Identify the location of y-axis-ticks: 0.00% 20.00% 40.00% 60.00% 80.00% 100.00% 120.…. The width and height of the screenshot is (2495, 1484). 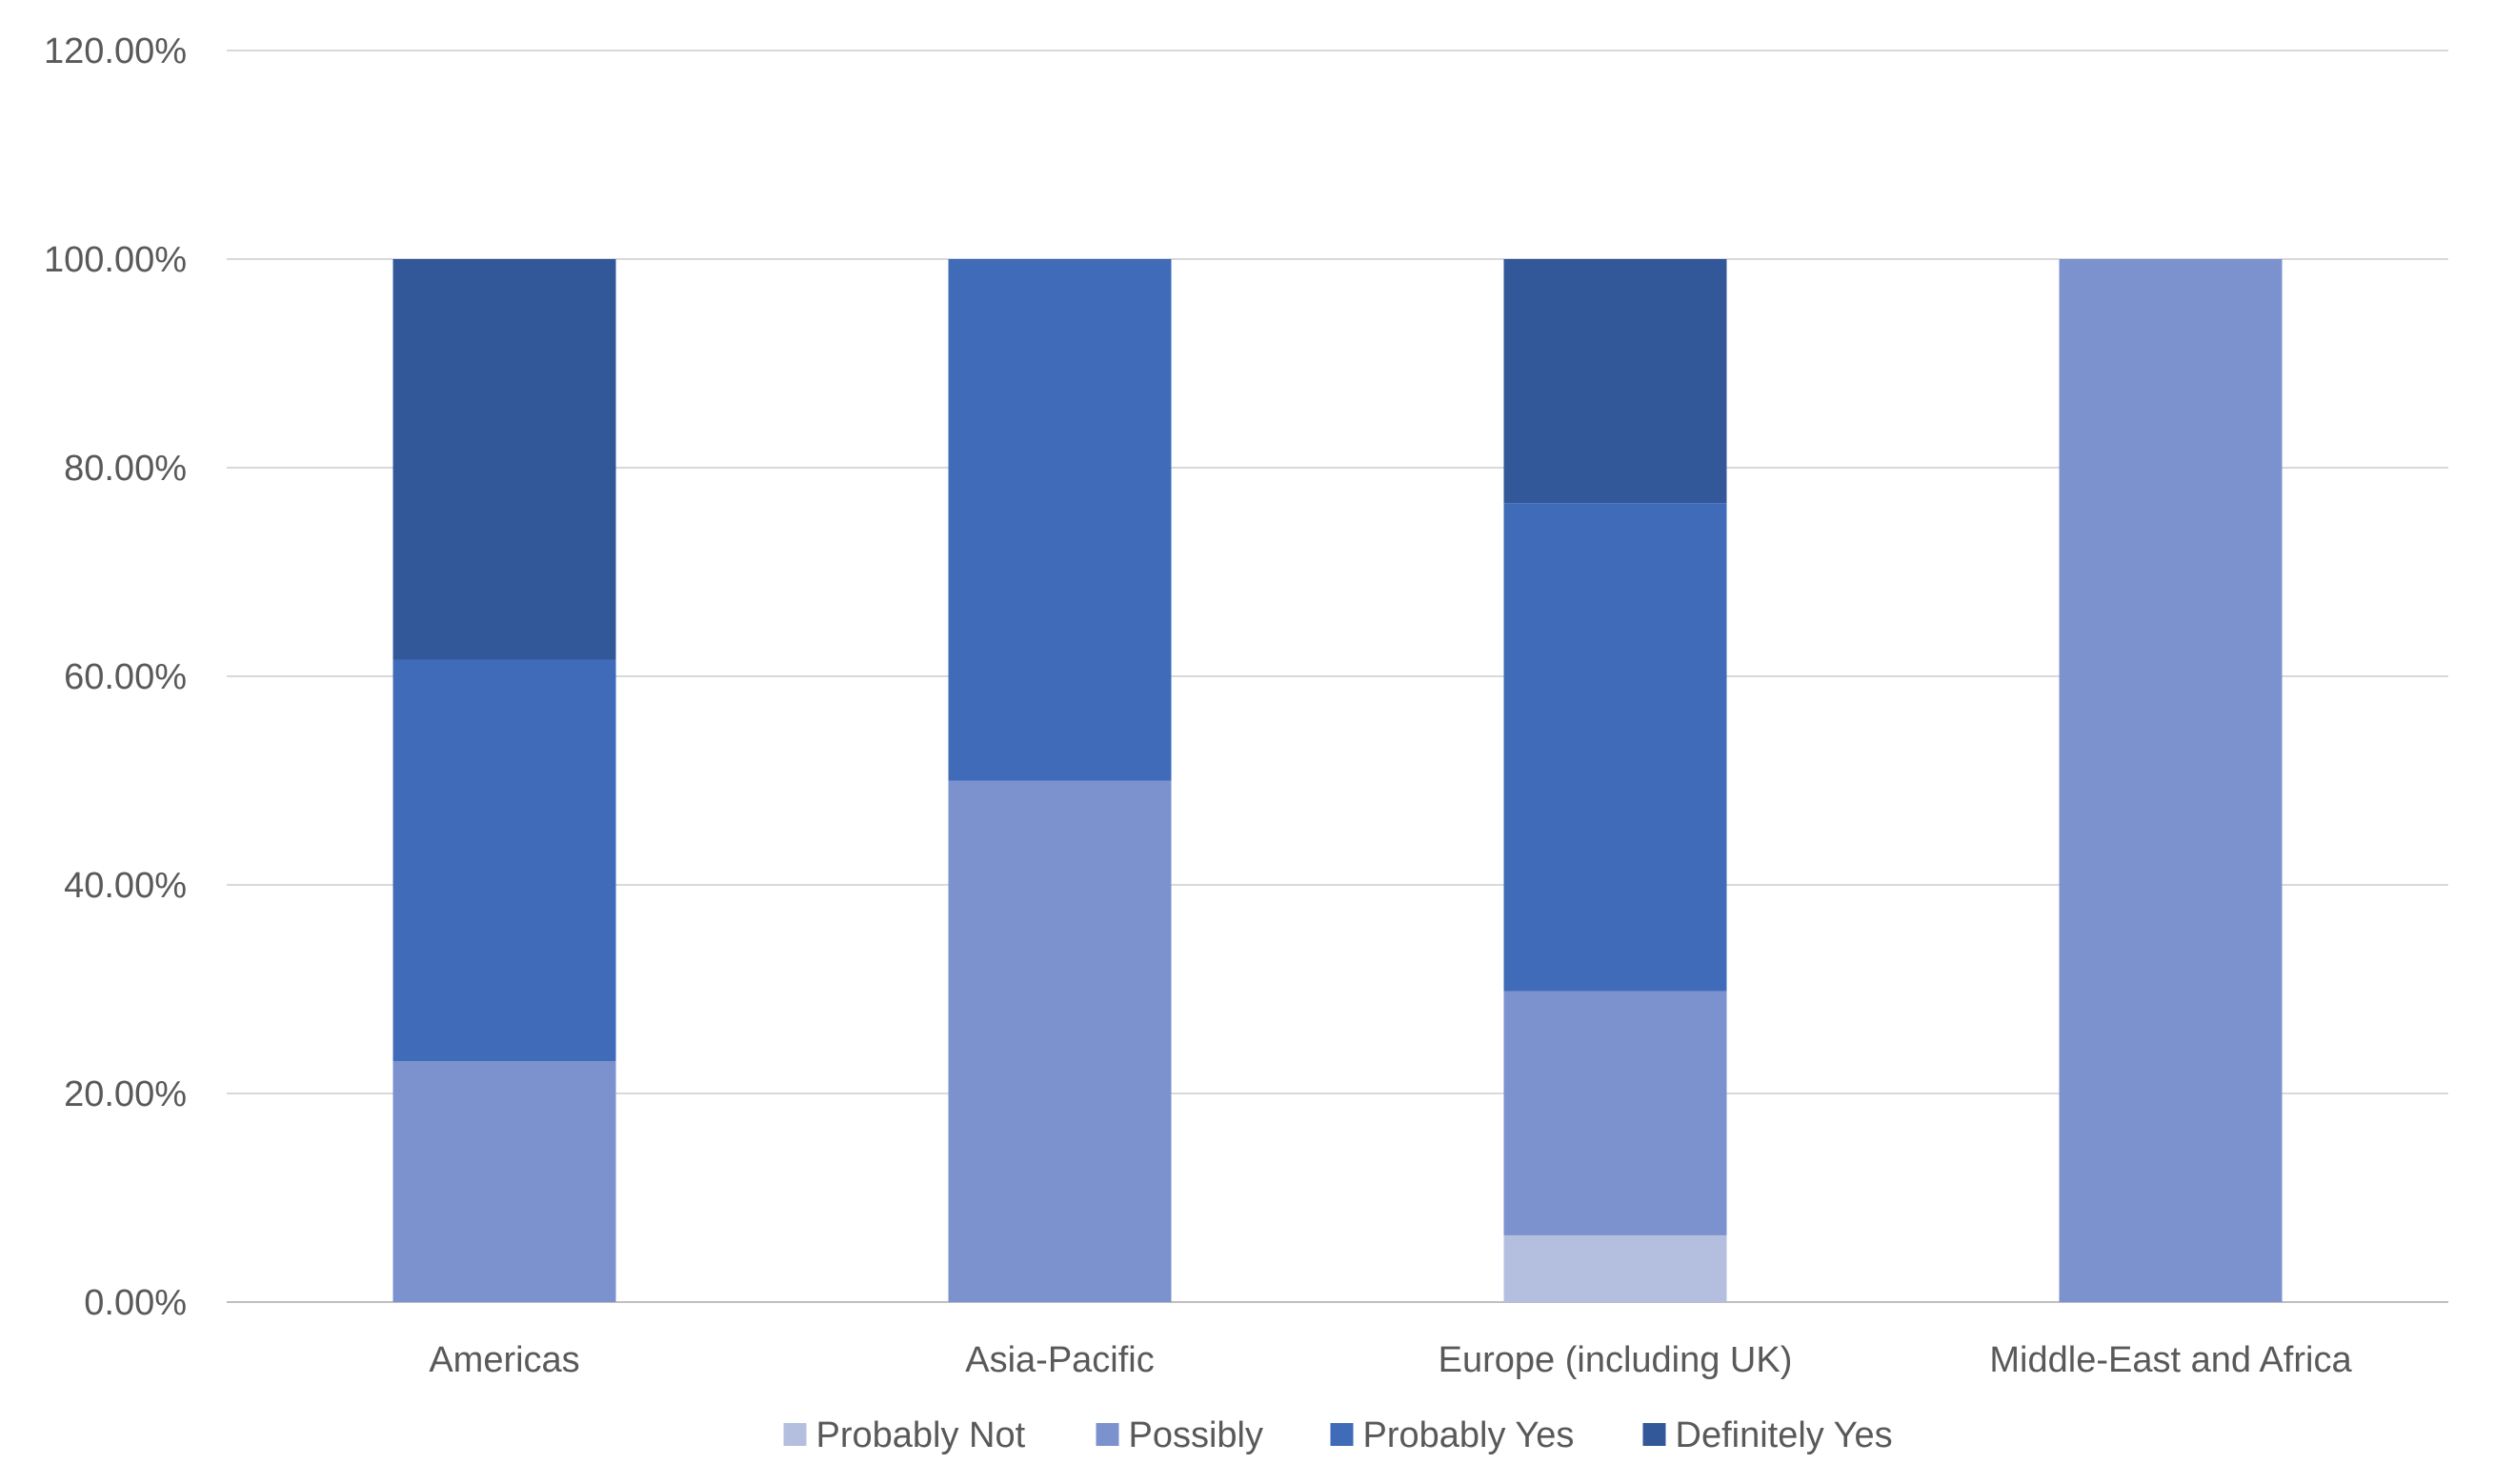
(115, 677).